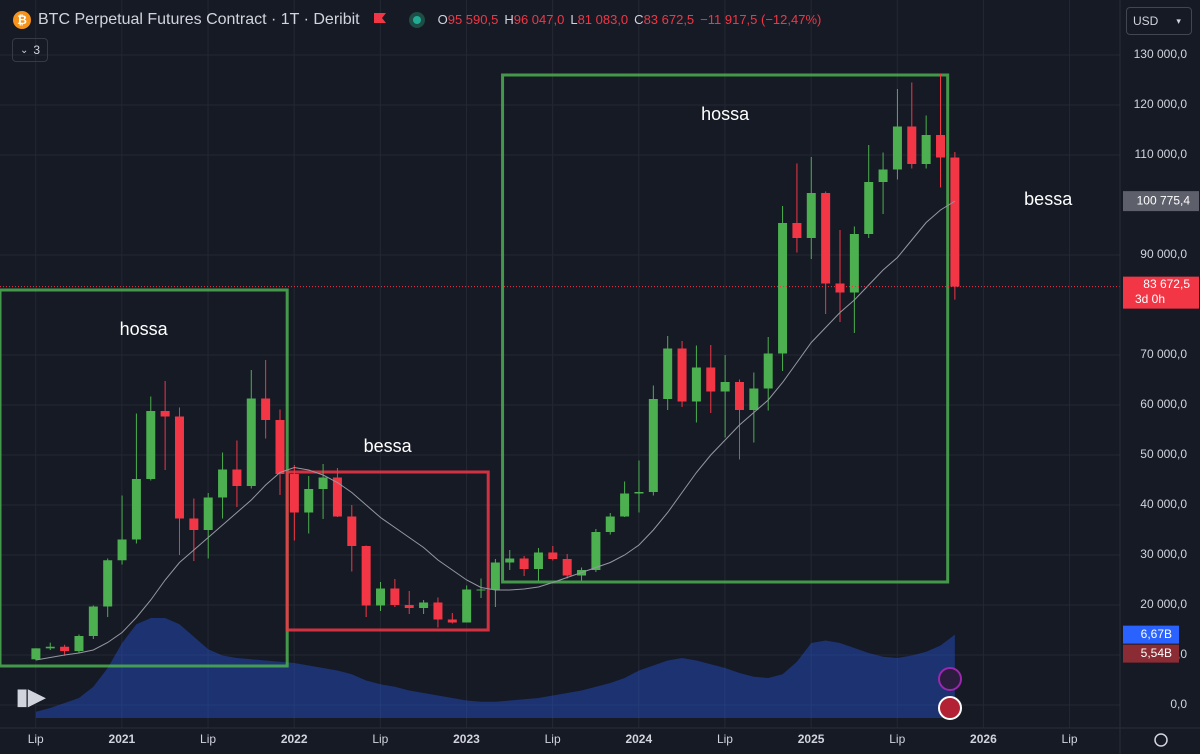 The height and width of the screenshot is (754, 1200). I want to click on x-tick-label: 2025, so click(811, 739).